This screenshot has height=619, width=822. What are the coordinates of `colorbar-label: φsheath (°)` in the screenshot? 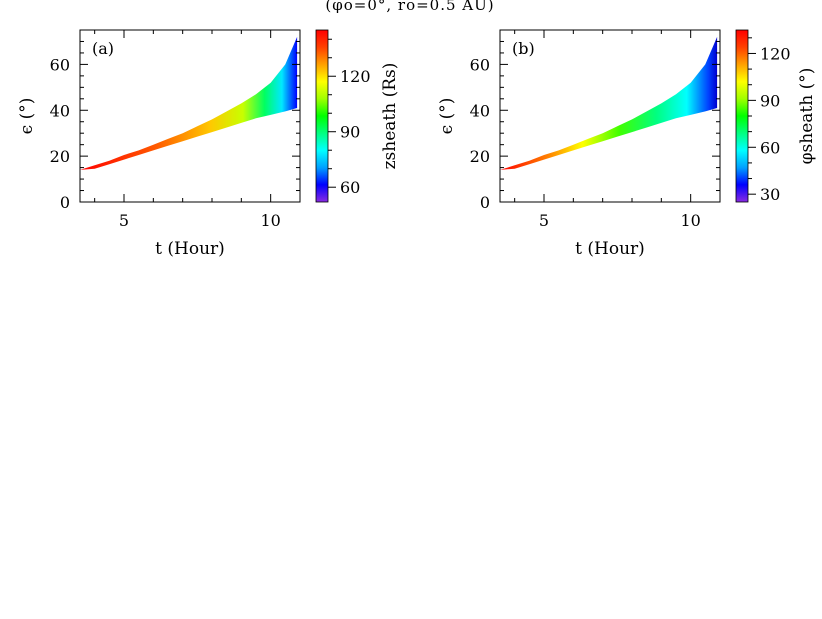 It's located at (807, 116).